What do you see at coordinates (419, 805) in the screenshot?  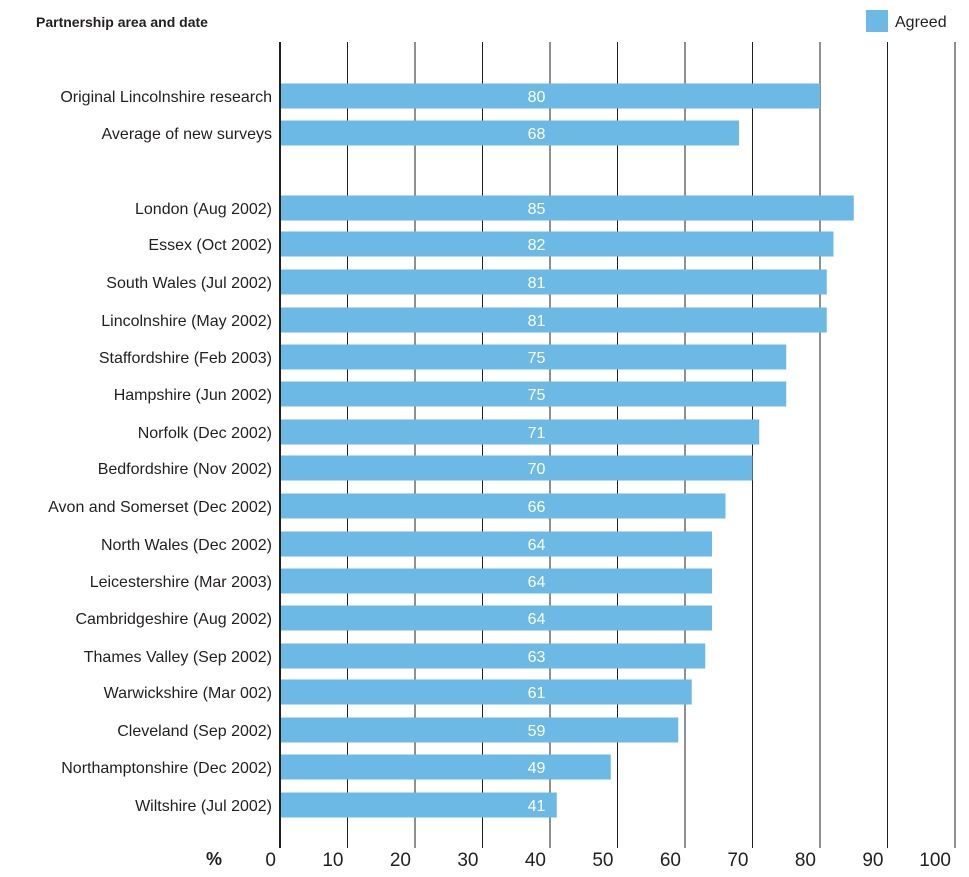 I see `bar-wiltshire-jul-2002` at bounding box center [419, 805].